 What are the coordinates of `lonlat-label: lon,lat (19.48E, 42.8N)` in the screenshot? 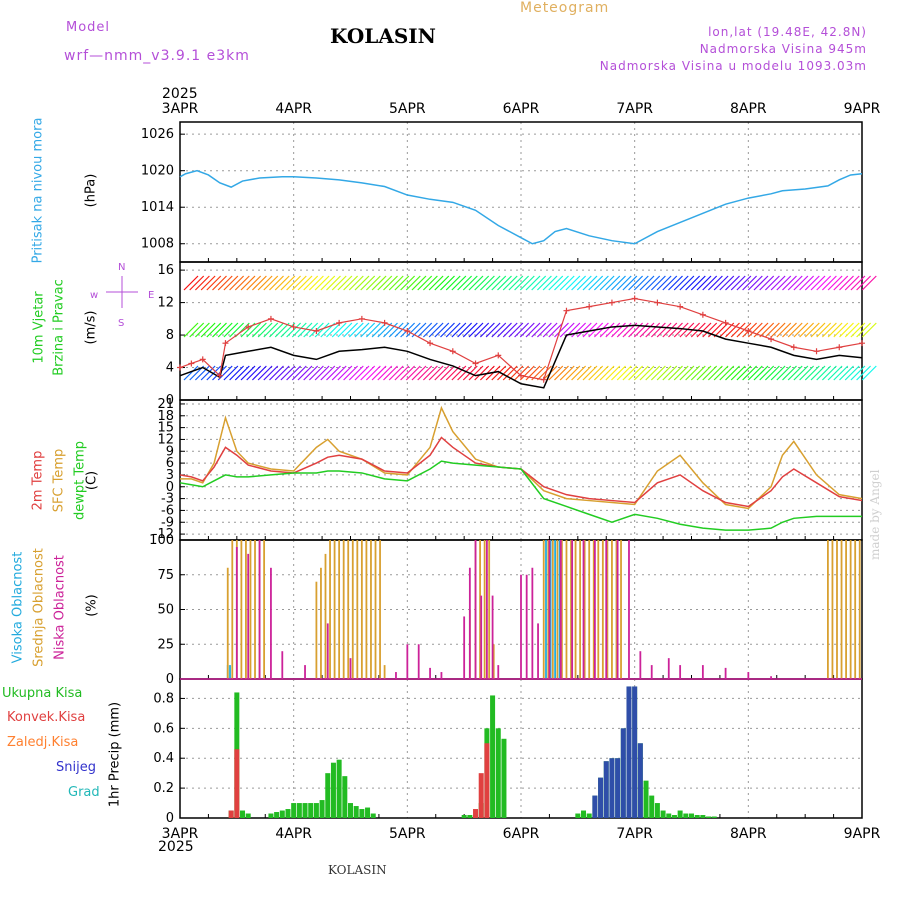 It's located at (787, 32).